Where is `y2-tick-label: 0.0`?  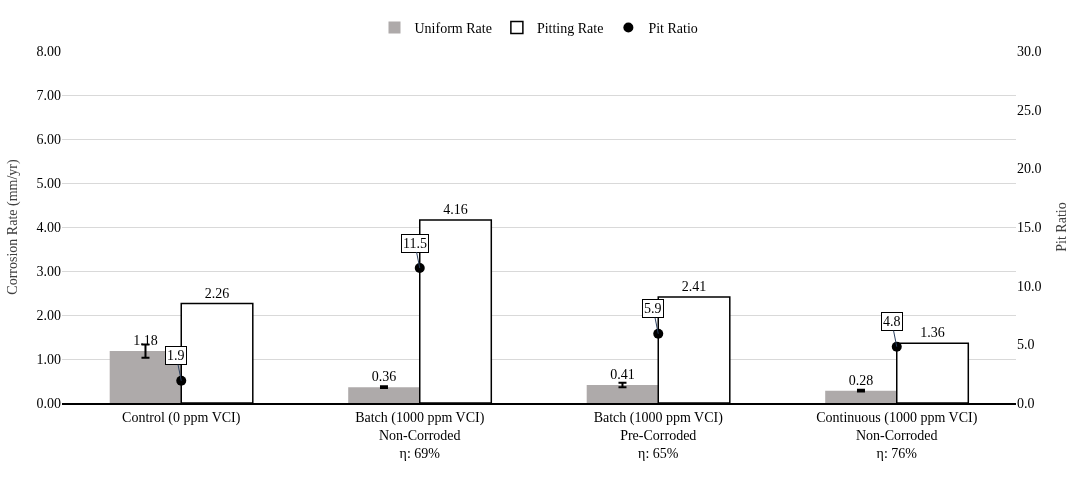 y2-tick-label: 0.0 is located at coordinates (1026, 403).